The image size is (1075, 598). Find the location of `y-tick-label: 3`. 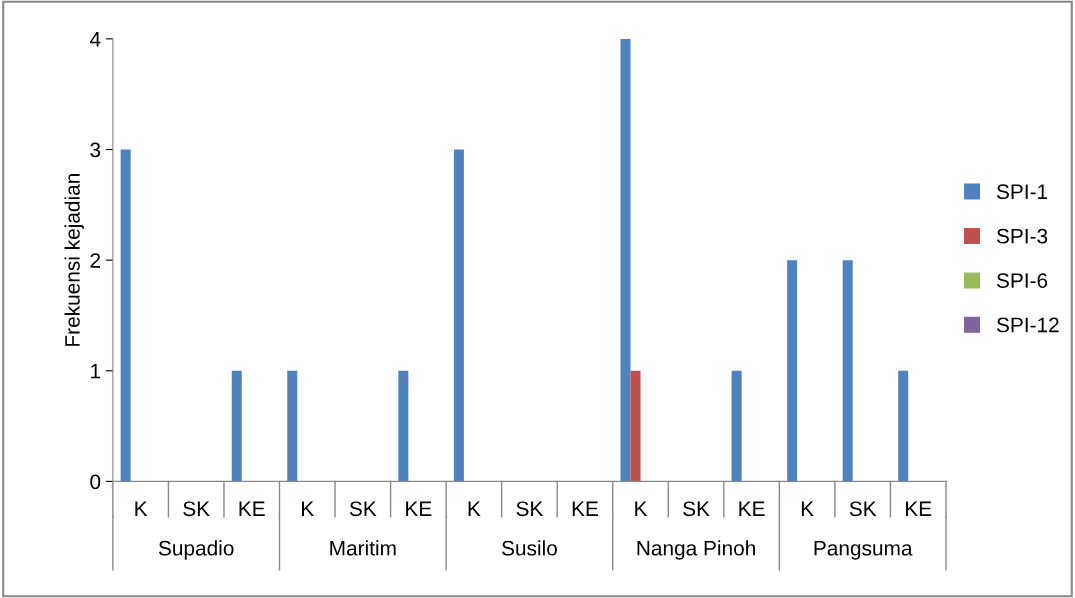

y-tick-label: 3 is located at coordinates (95, 150).